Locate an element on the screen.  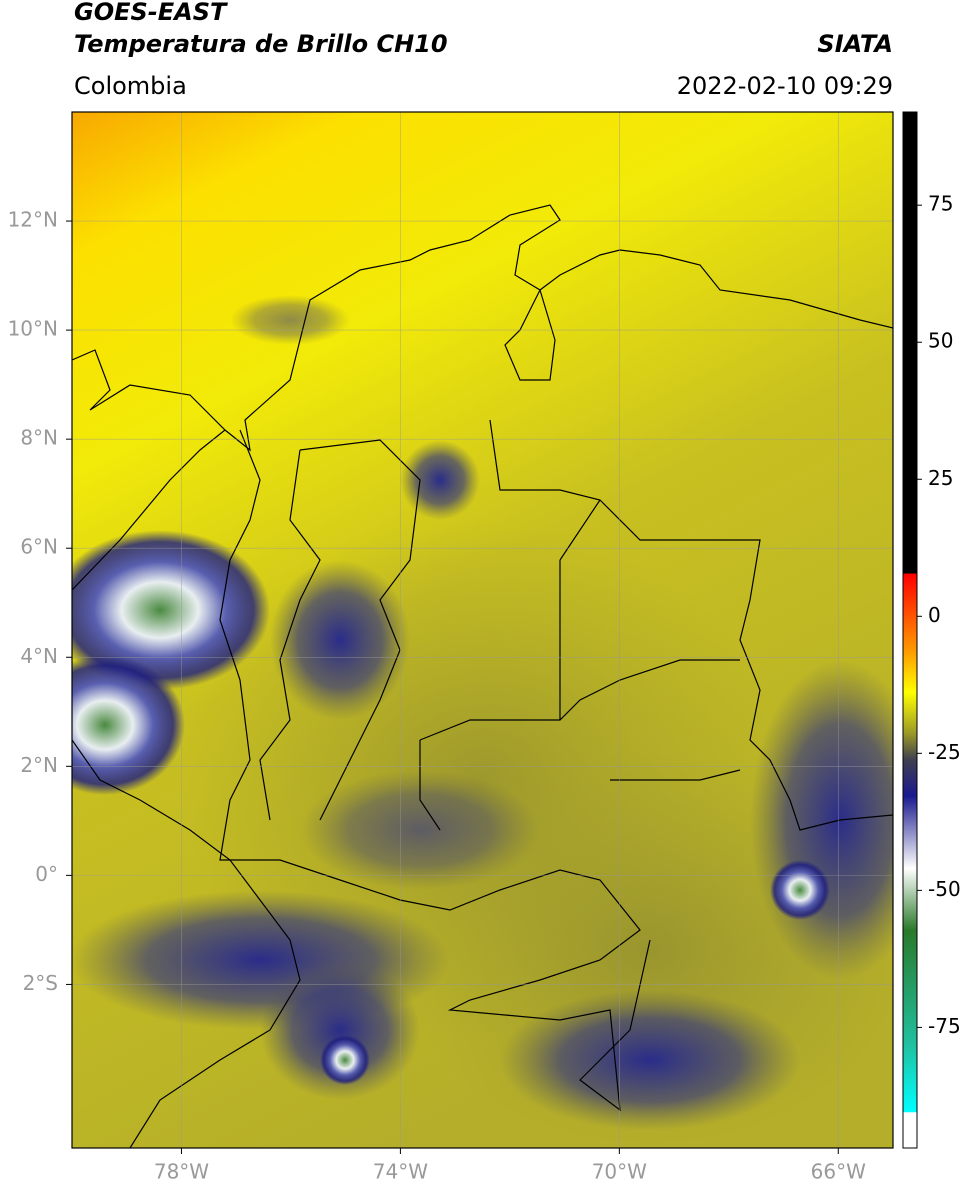
y-tick-label: 2°S is located at coordinates (40, 983).